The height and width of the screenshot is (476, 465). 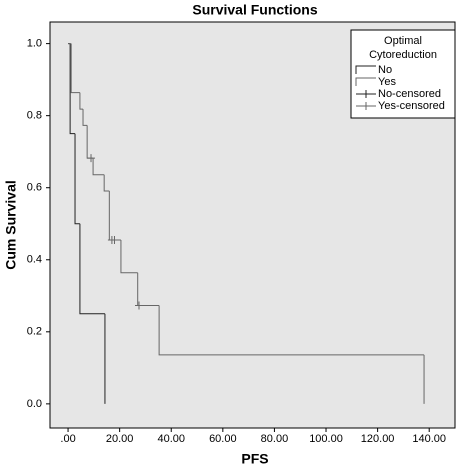 I want to click on x-axis-title: PFS, so click(x=254, y=459).